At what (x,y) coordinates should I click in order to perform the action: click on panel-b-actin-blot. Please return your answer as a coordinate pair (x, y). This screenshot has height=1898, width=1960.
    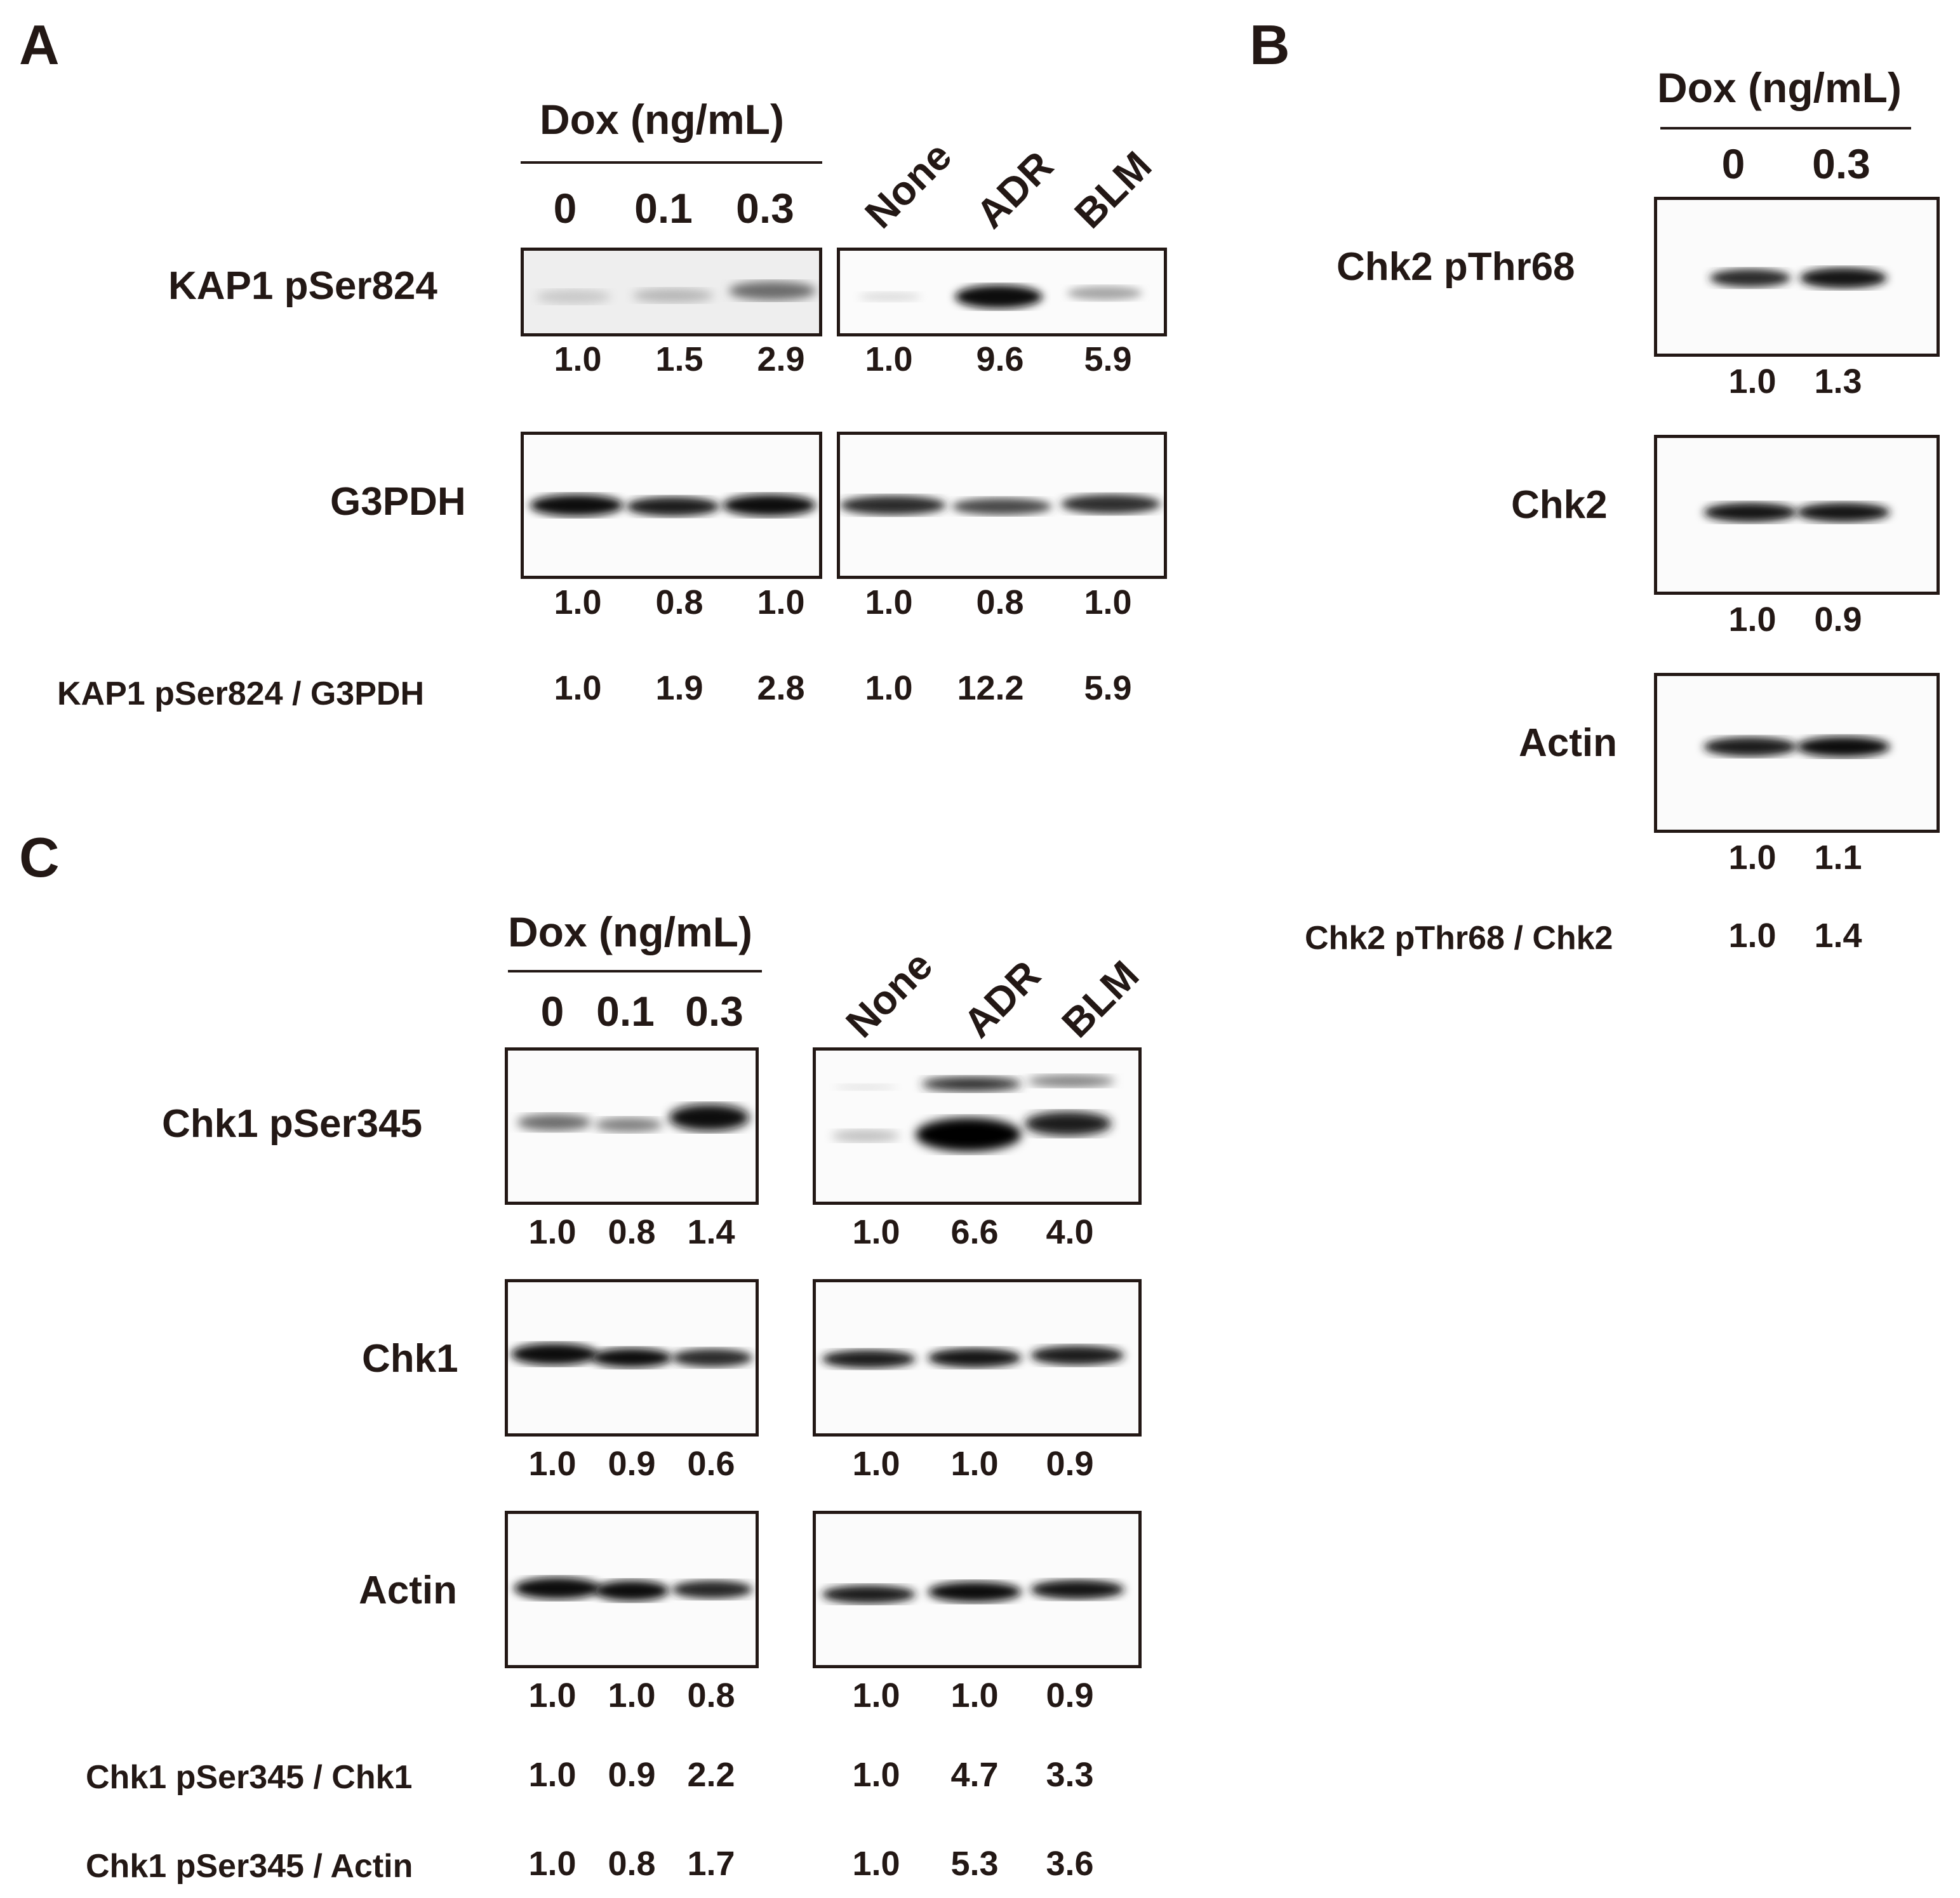
    Looking at the image, I should click on (1797, 753).